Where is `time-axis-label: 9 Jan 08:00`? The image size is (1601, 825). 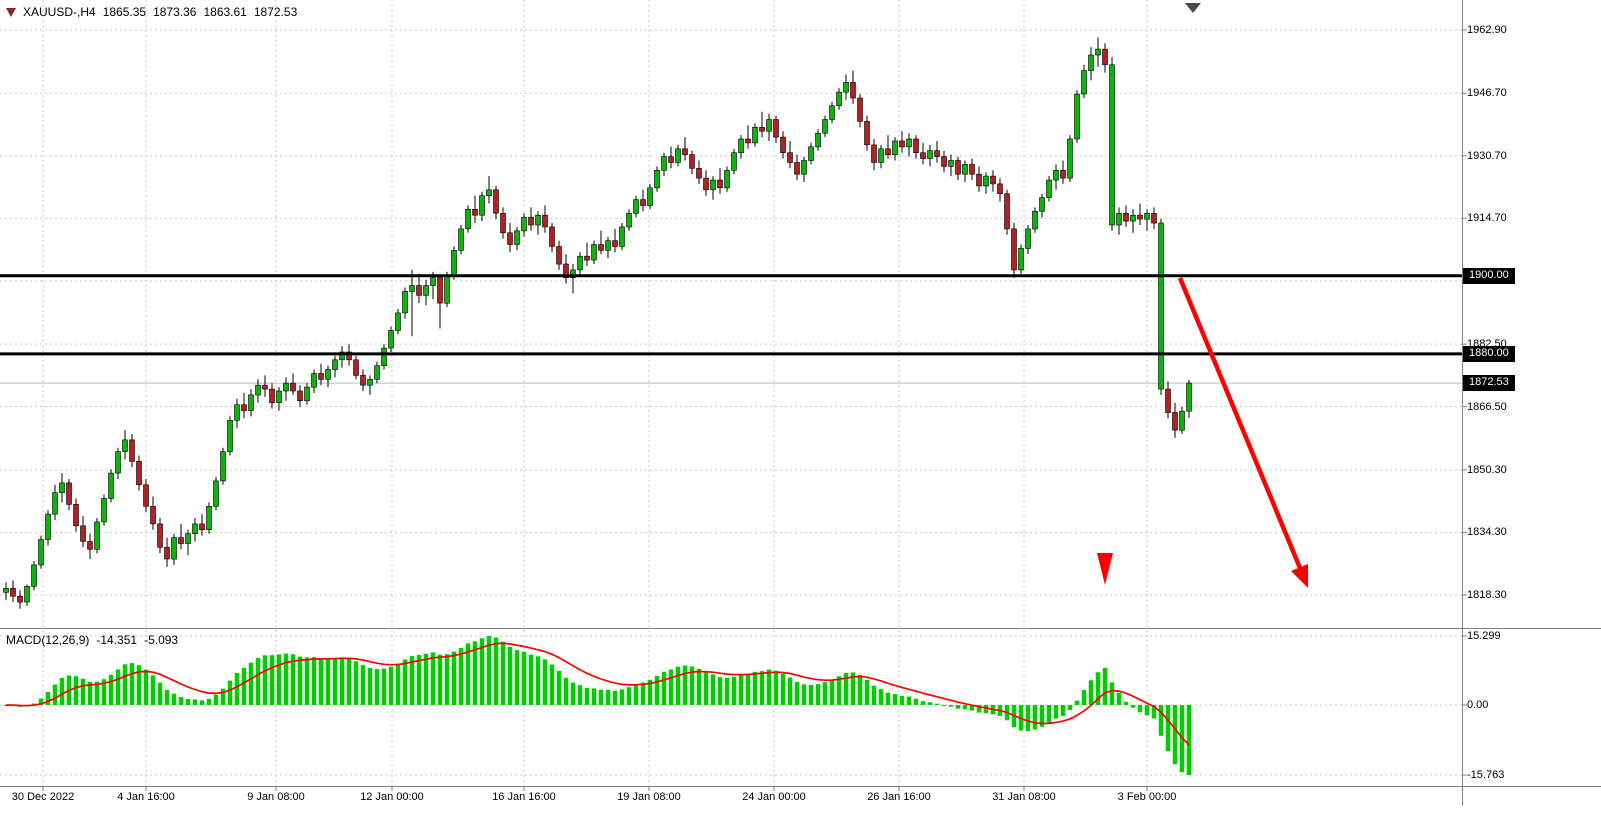 time-axis-label: 9 Jan 08:00 is located at coordinates (276, 797).